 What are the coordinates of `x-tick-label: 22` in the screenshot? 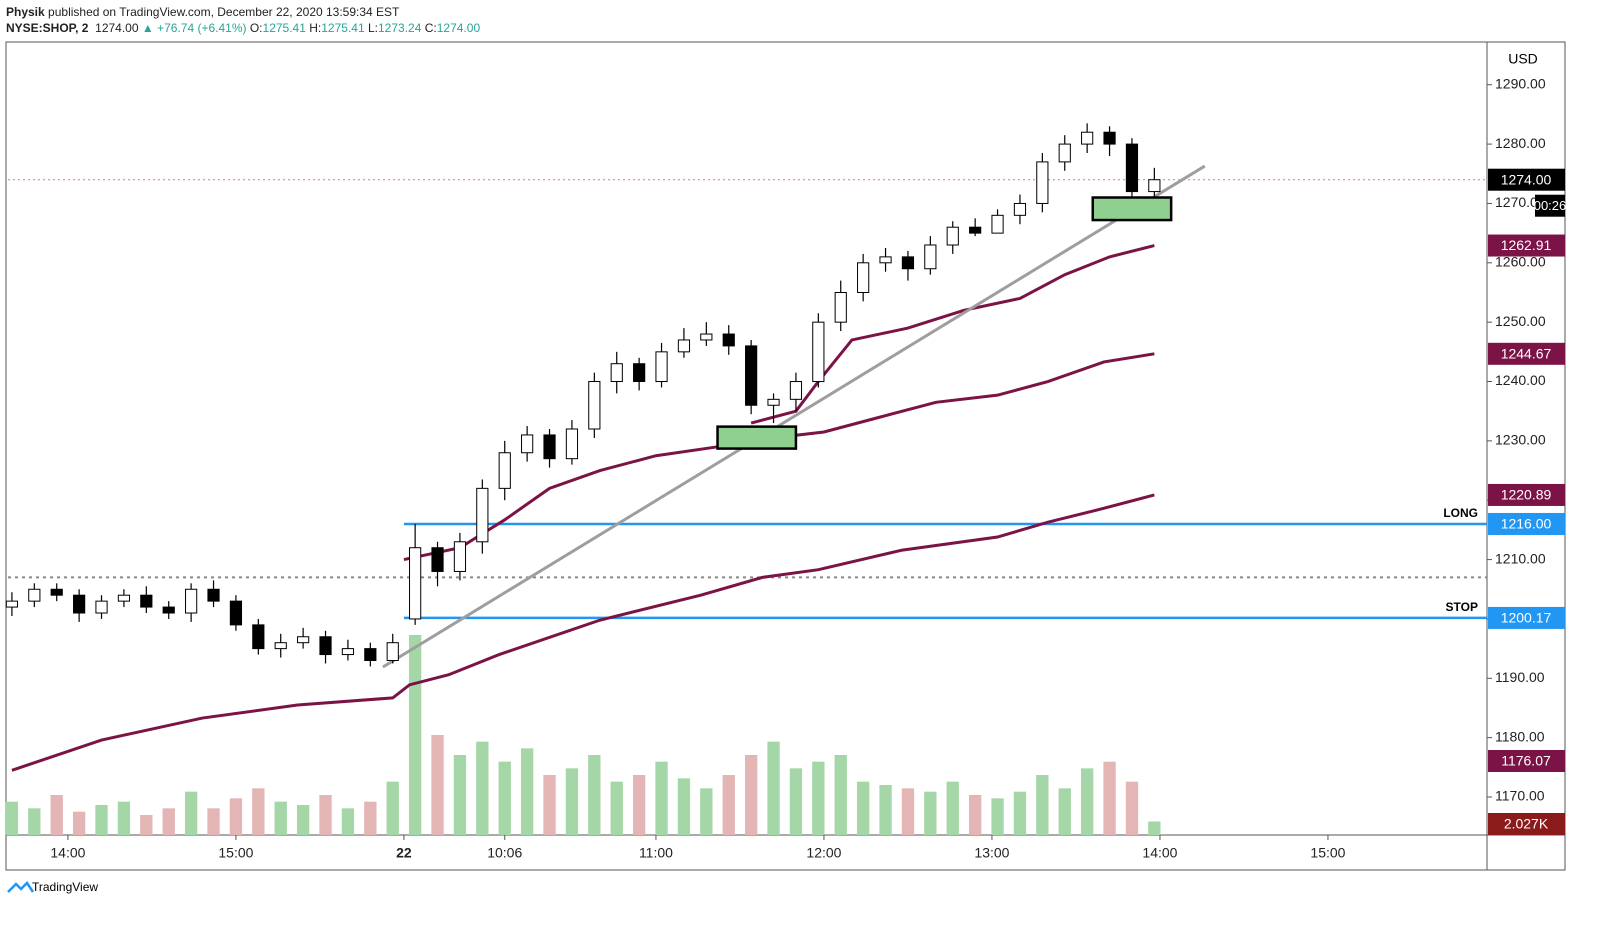 It's located at (404, 853).